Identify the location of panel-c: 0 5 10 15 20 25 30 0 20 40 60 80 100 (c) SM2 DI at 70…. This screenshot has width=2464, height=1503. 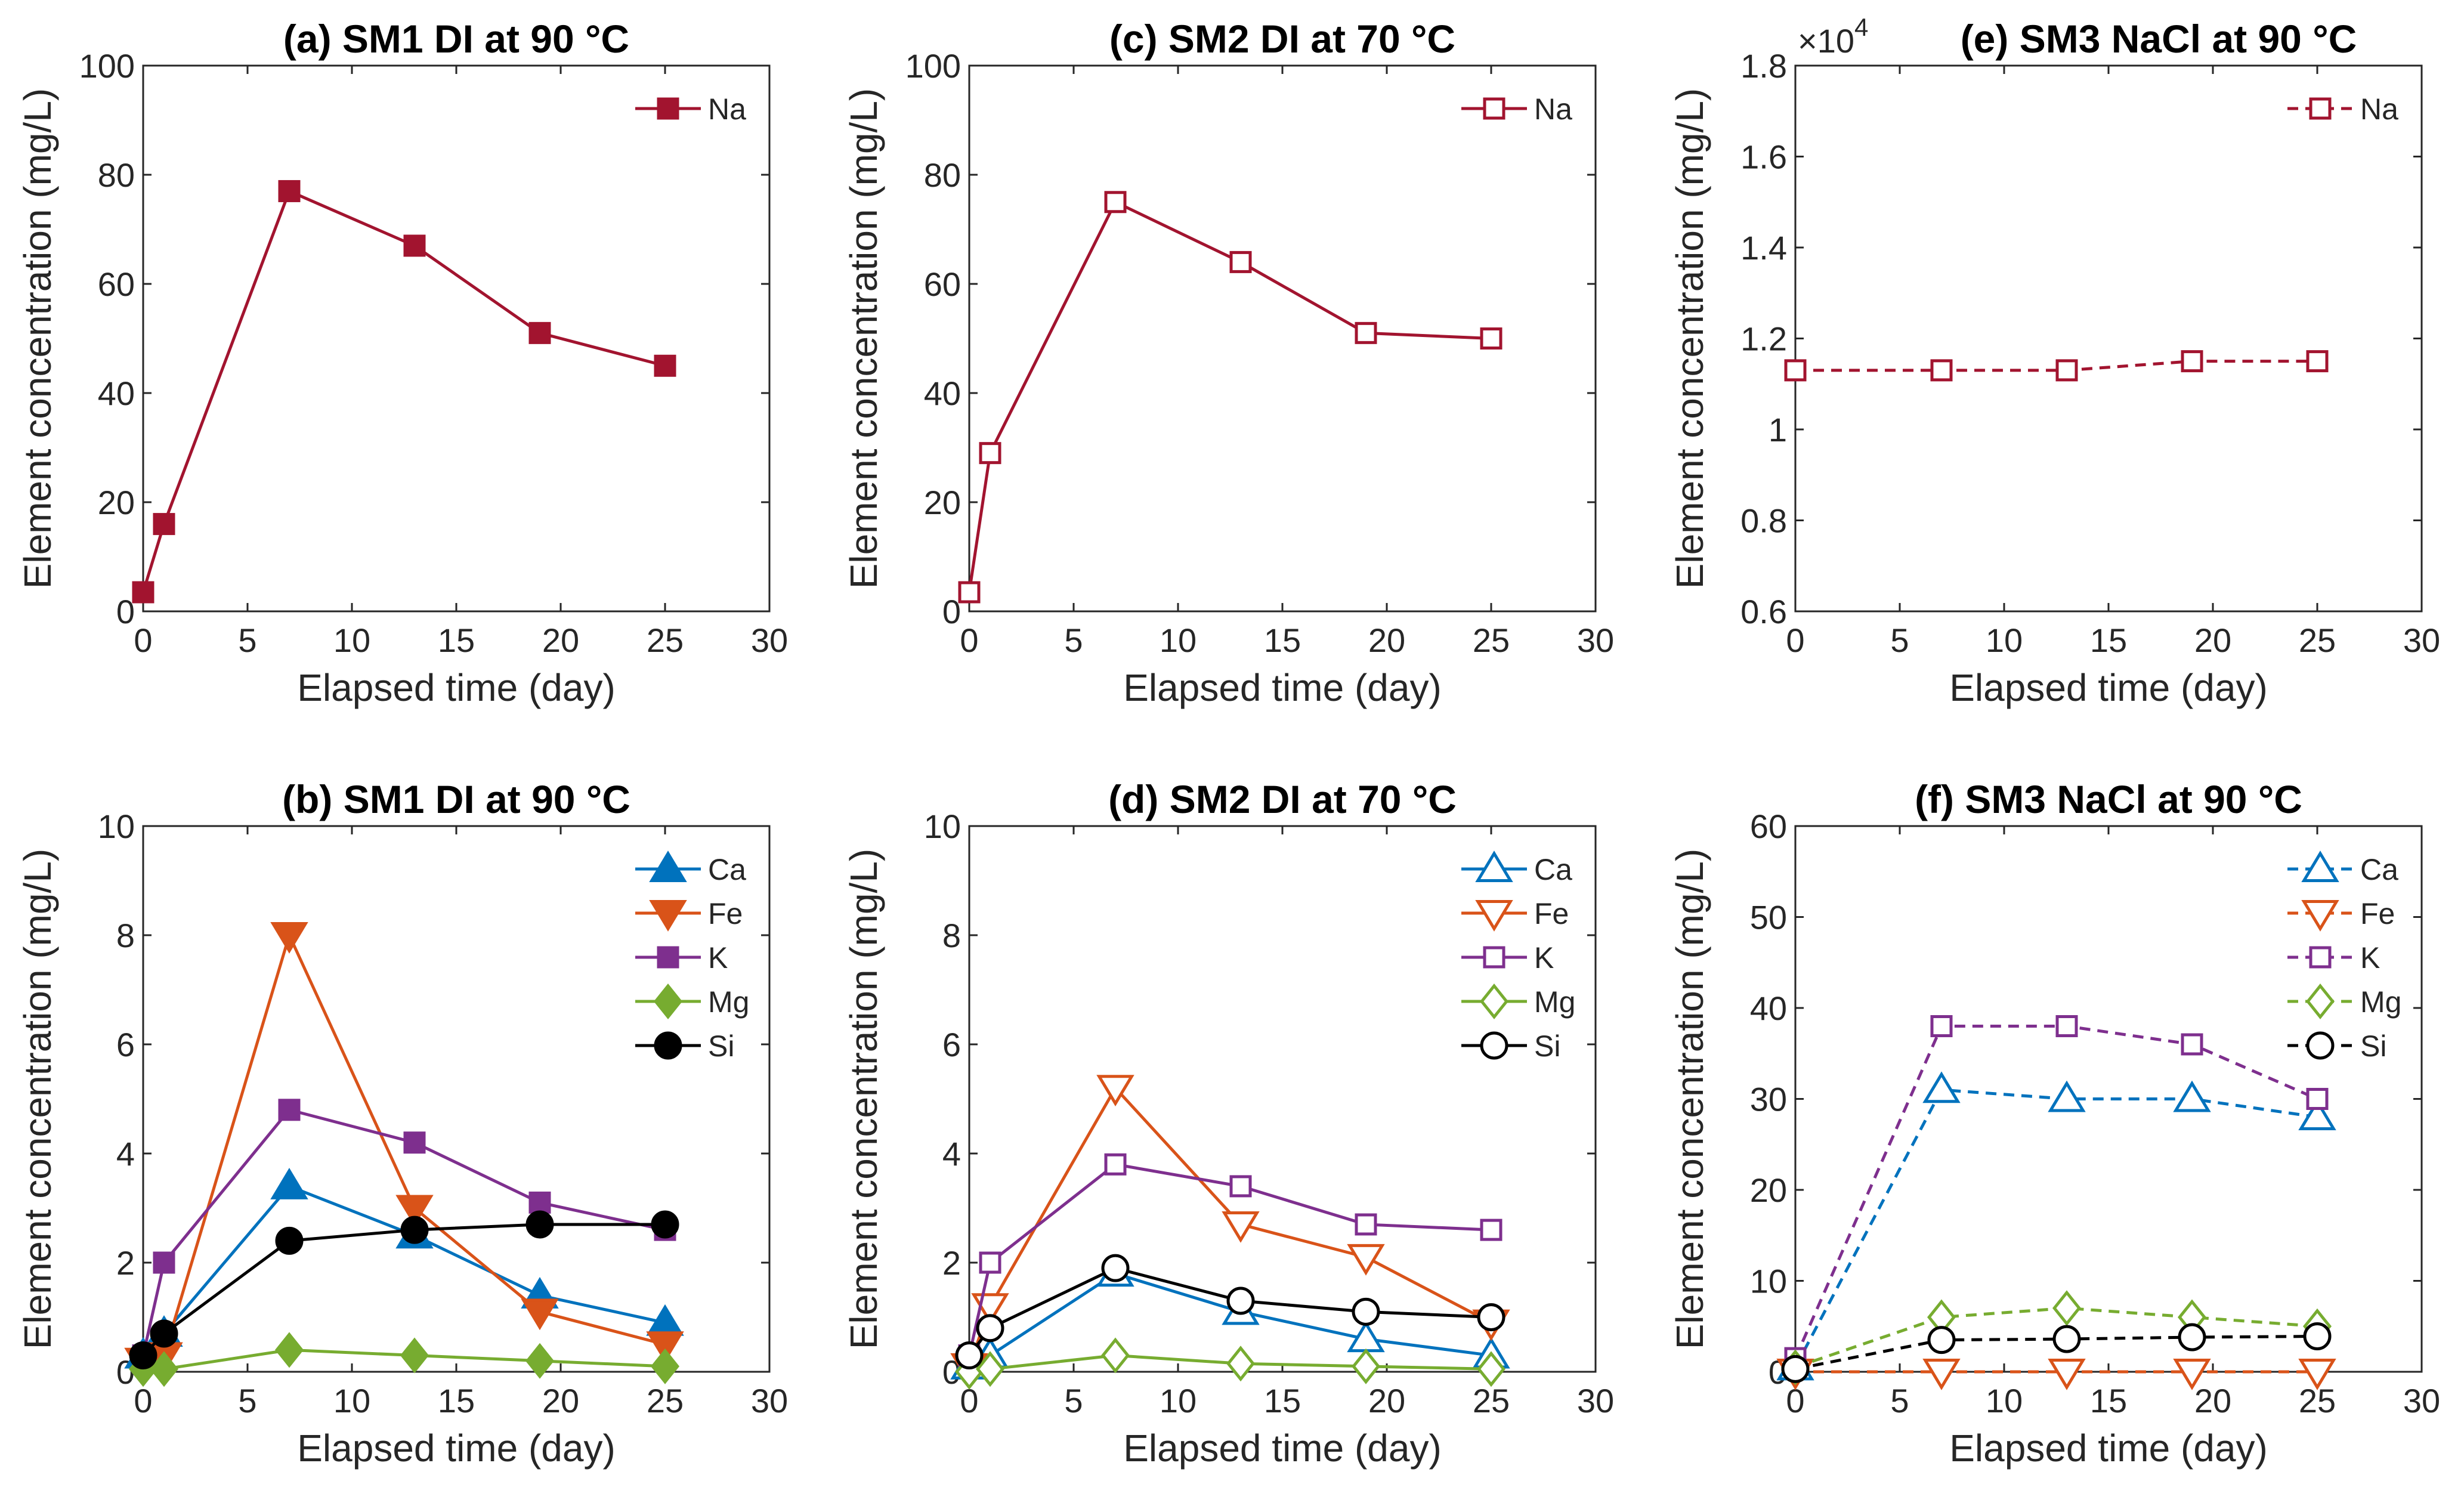
(1228, 363).